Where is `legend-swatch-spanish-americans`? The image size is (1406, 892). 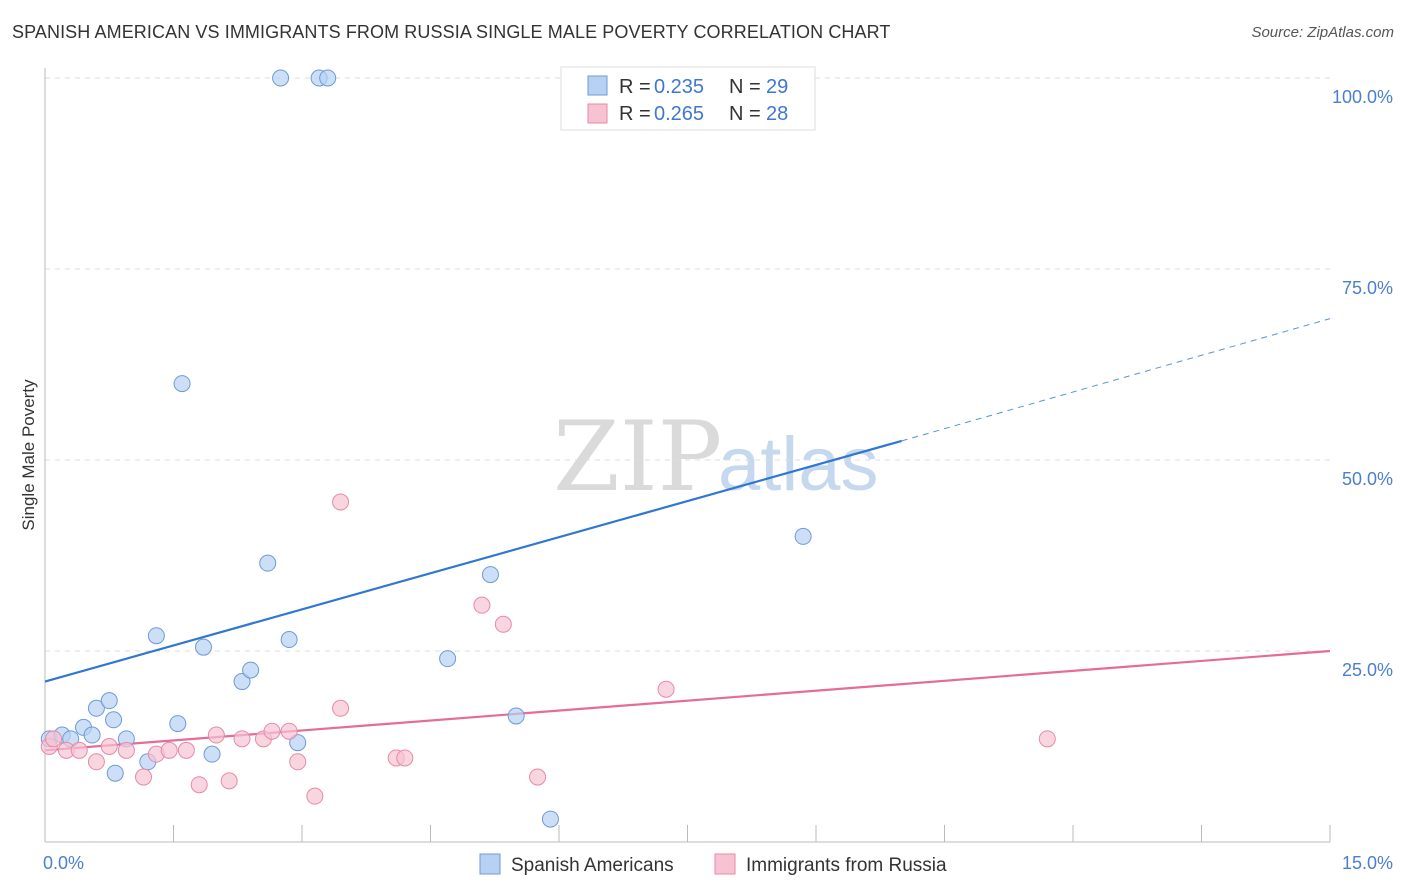 legend-swatch-spanish-americans is located at coordinates (490, 864).